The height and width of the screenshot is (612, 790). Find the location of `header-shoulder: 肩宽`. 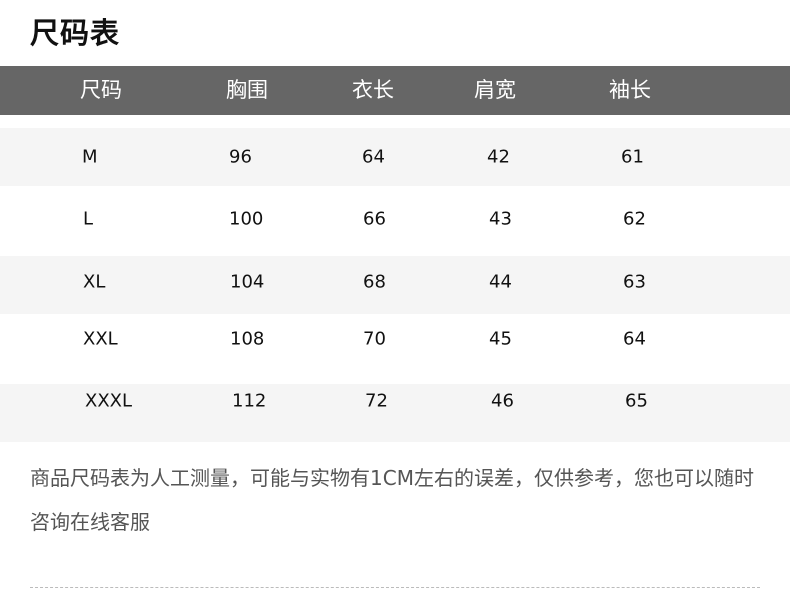

header-shoulder: 肩宽 is located at coordinates (495, 90).